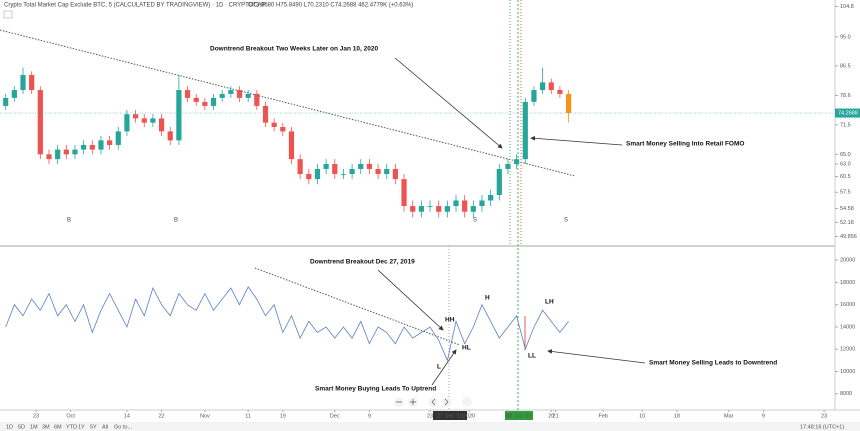  I want to click on pivot-label: HH, so click(450, 320).